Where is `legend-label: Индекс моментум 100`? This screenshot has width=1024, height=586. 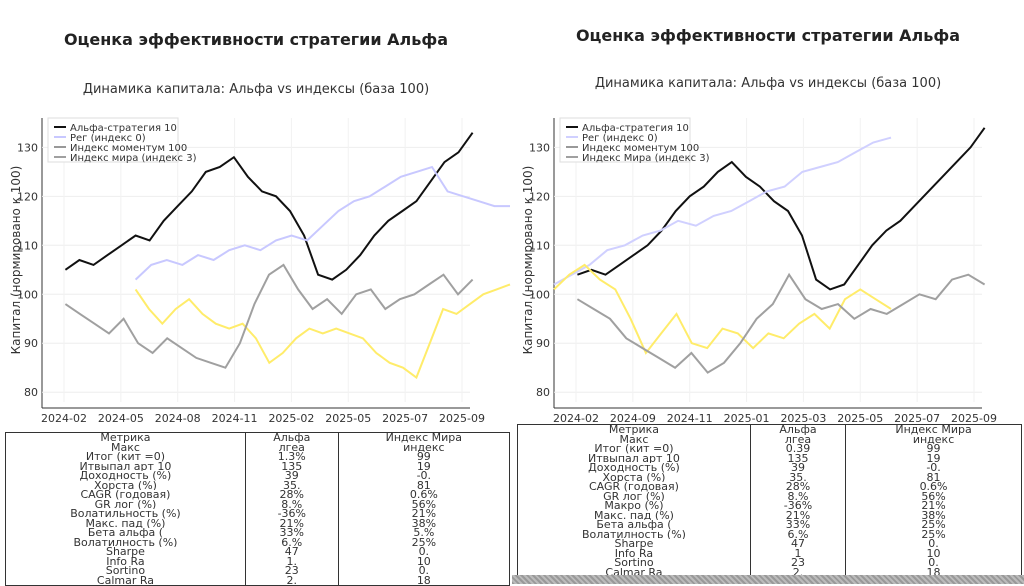
legend-label: Индекс моментум 100 is located at coordinates (640, 148).